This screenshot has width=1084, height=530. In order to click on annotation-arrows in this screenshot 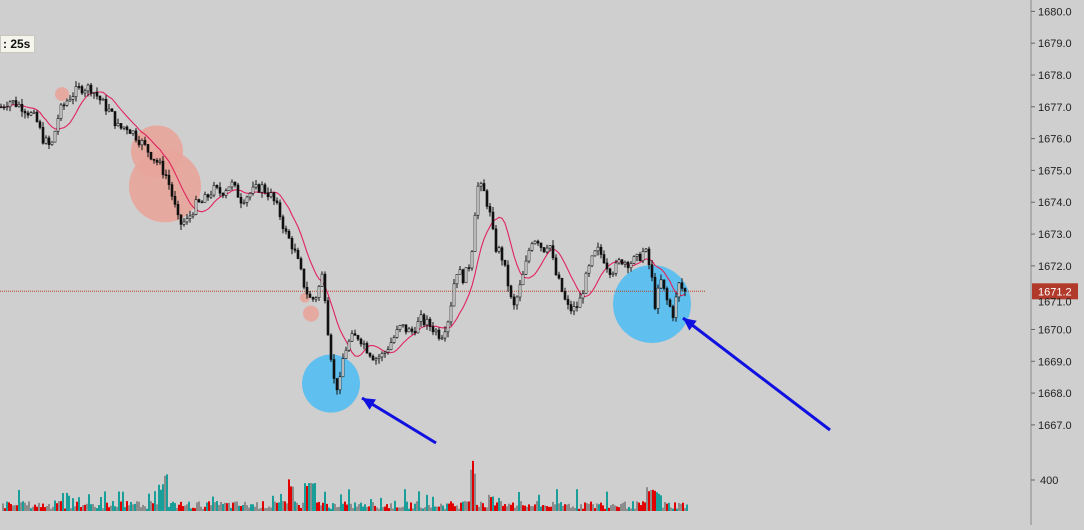, I will do `click(596, 380)`.